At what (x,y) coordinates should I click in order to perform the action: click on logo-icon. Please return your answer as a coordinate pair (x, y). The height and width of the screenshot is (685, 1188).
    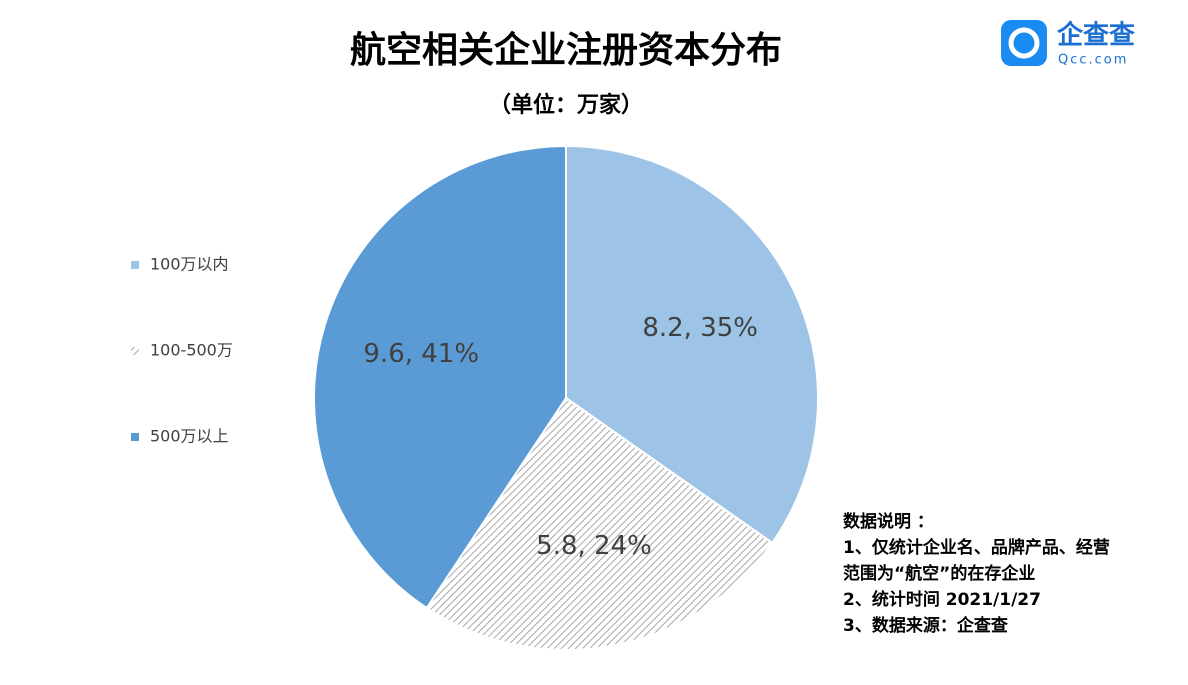
    Looking at the image, I should click on (1024, 43).